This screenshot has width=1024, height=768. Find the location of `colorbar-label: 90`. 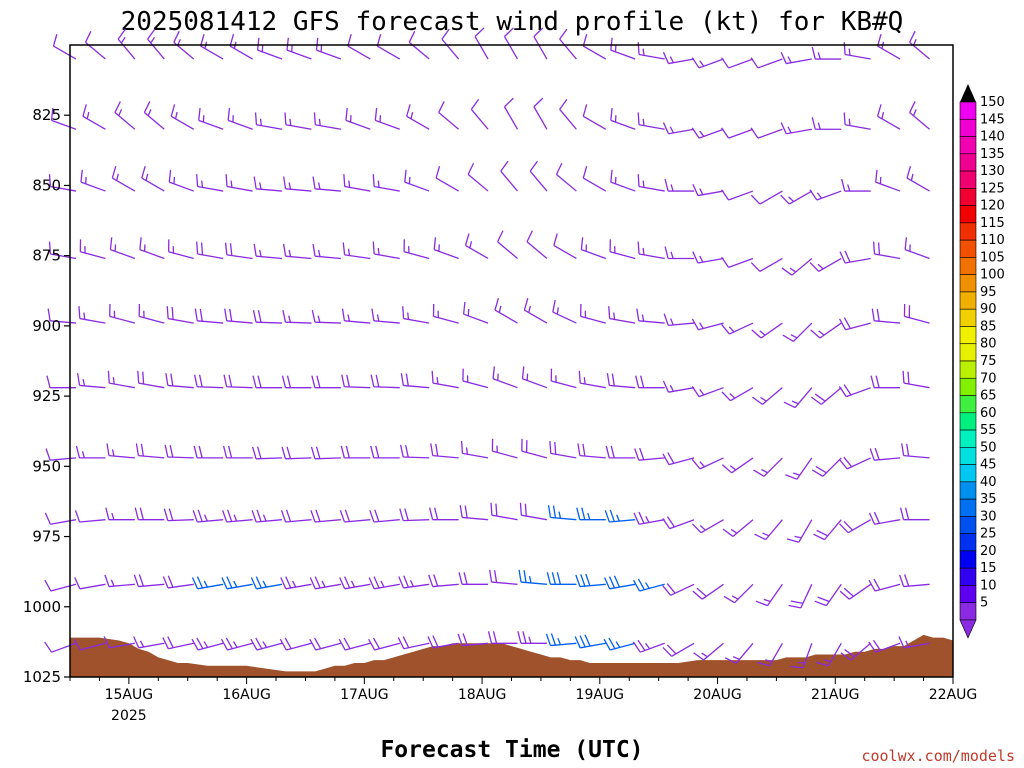

colorbar-label: 90 is located at coordinates (988, 309).